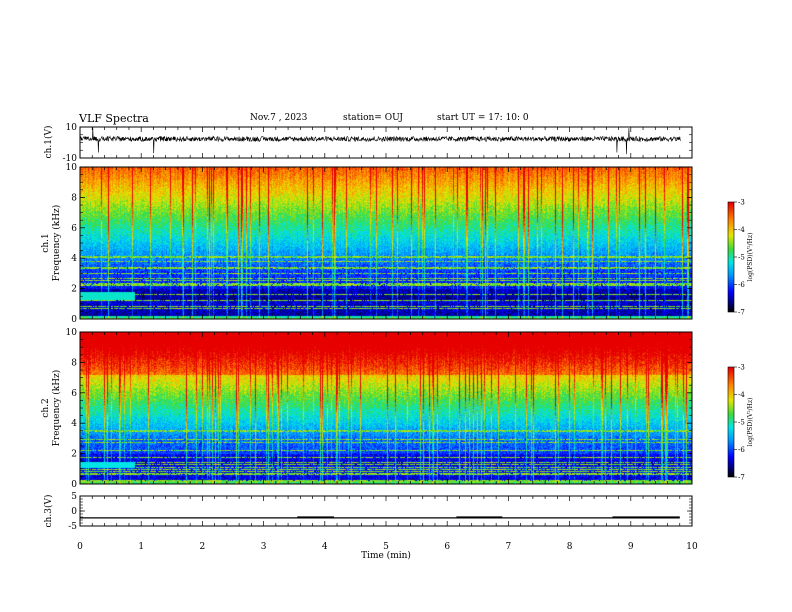 The height and width of the screenshot is (612, 792). I want to click on x-tick-label: 1, so click(141, 547).